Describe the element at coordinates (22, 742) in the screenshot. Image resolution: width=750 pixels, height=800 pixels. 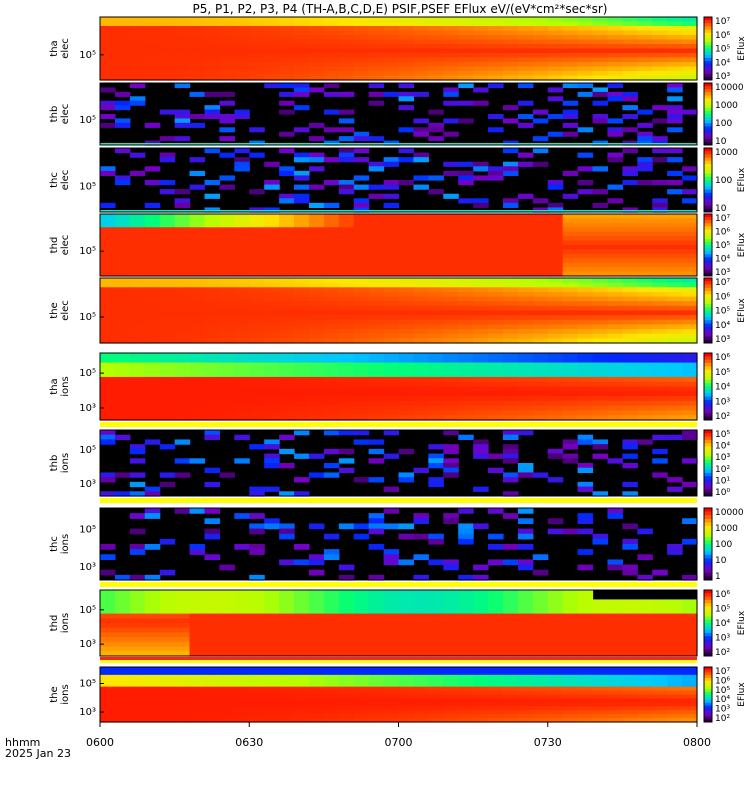
I see `time-axis-label: hhmm` at that location.